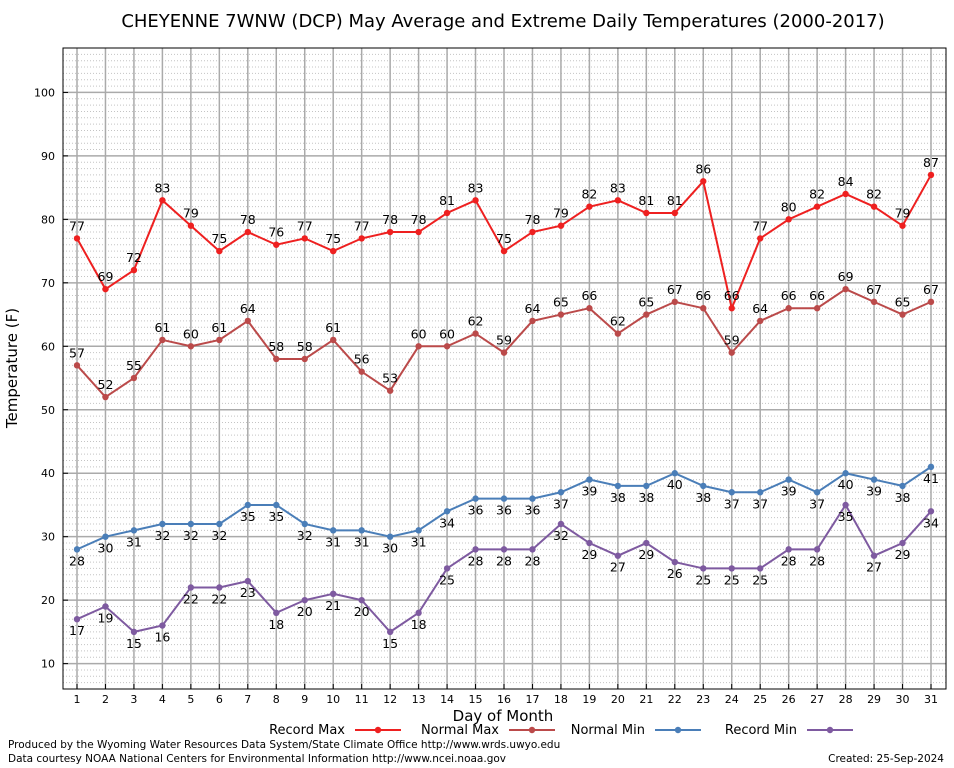  What do you see at coordinates (333, 541) in the screenshot?
I see `data-label-normal-min: 31` at bounding box center [333, 541].